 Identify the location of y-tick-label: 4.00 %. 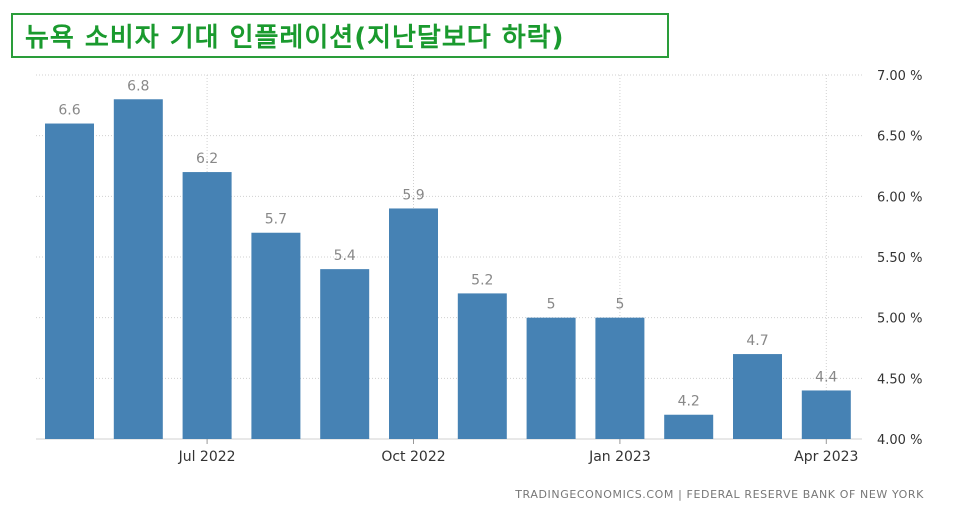
(899, 440).